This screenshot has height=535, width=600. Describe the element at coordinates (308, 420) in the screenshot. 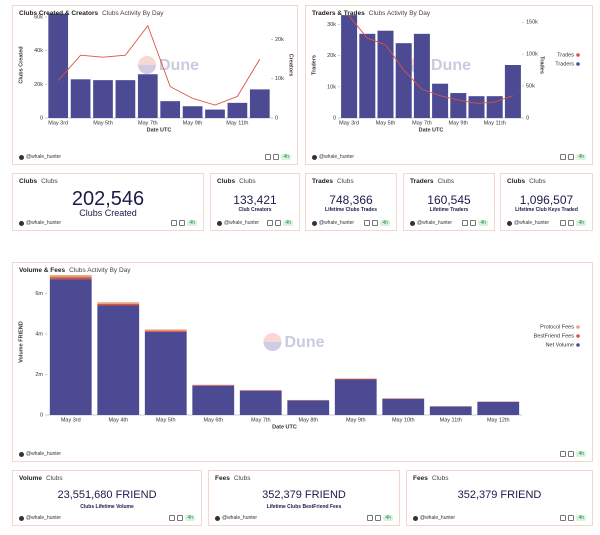

I see `x-tick-label: May 8th` at that location.